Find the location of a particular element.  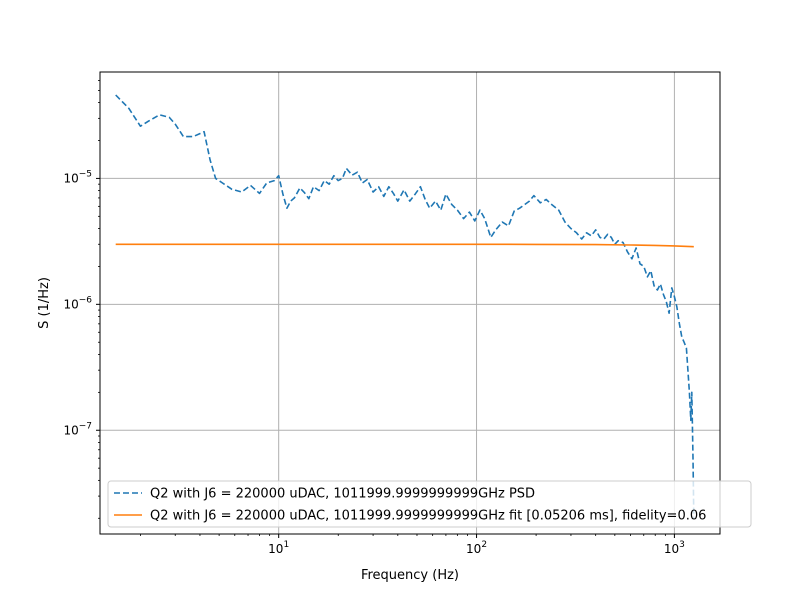

x-tick-label: 10² is located at coordinates (476, 548).